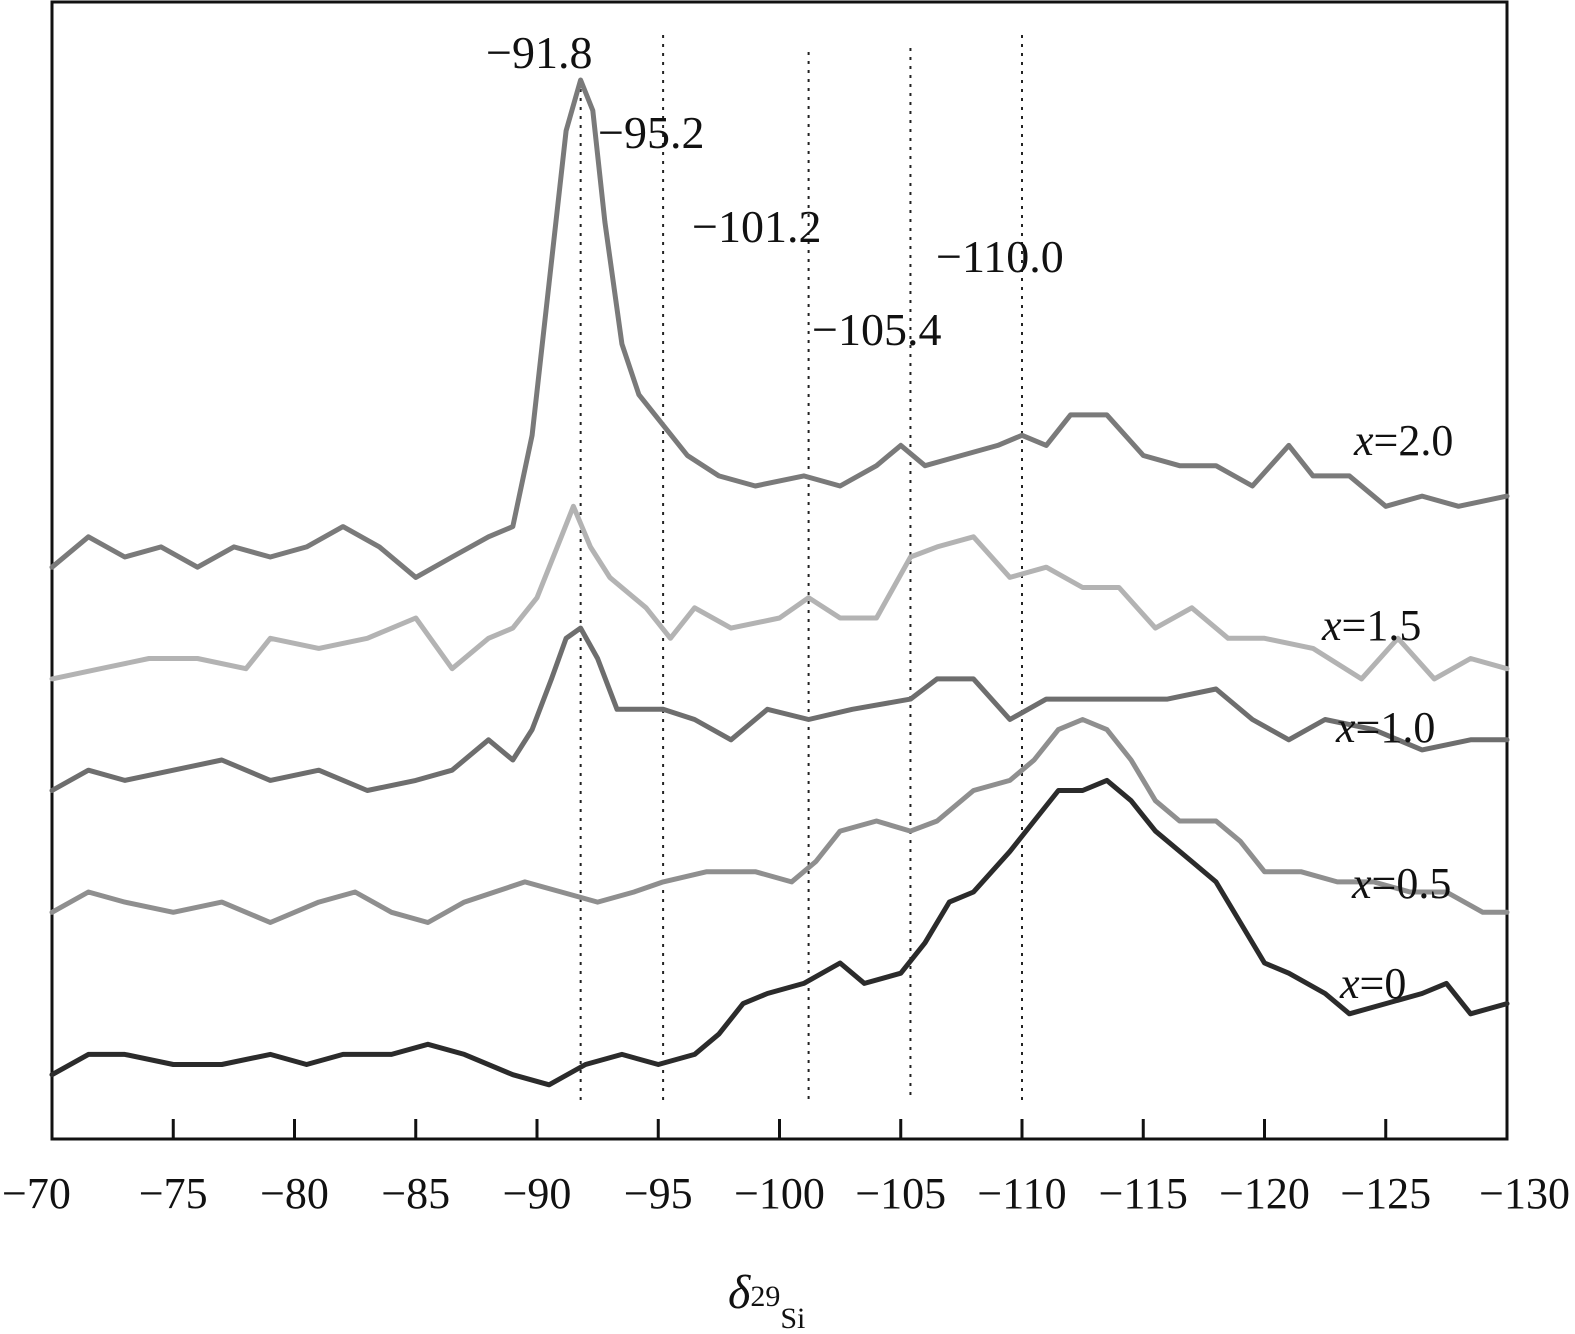  What do you see at coordinates (1000, 256) in the screenshot?
I see `peak-label: −110.0` at bounding box center [1000, 256].